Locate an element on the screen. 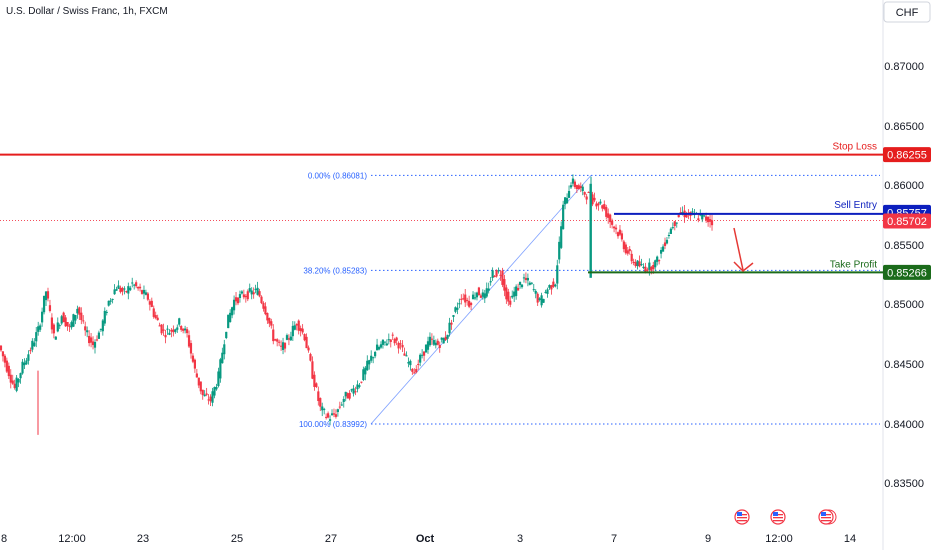 Image resolution: width=932 pixels, height=550 pixels. x-axis: 8 12:00 23 25 27 Oct 3 7 9 12:00 14 is located at coordinates (428, 539).